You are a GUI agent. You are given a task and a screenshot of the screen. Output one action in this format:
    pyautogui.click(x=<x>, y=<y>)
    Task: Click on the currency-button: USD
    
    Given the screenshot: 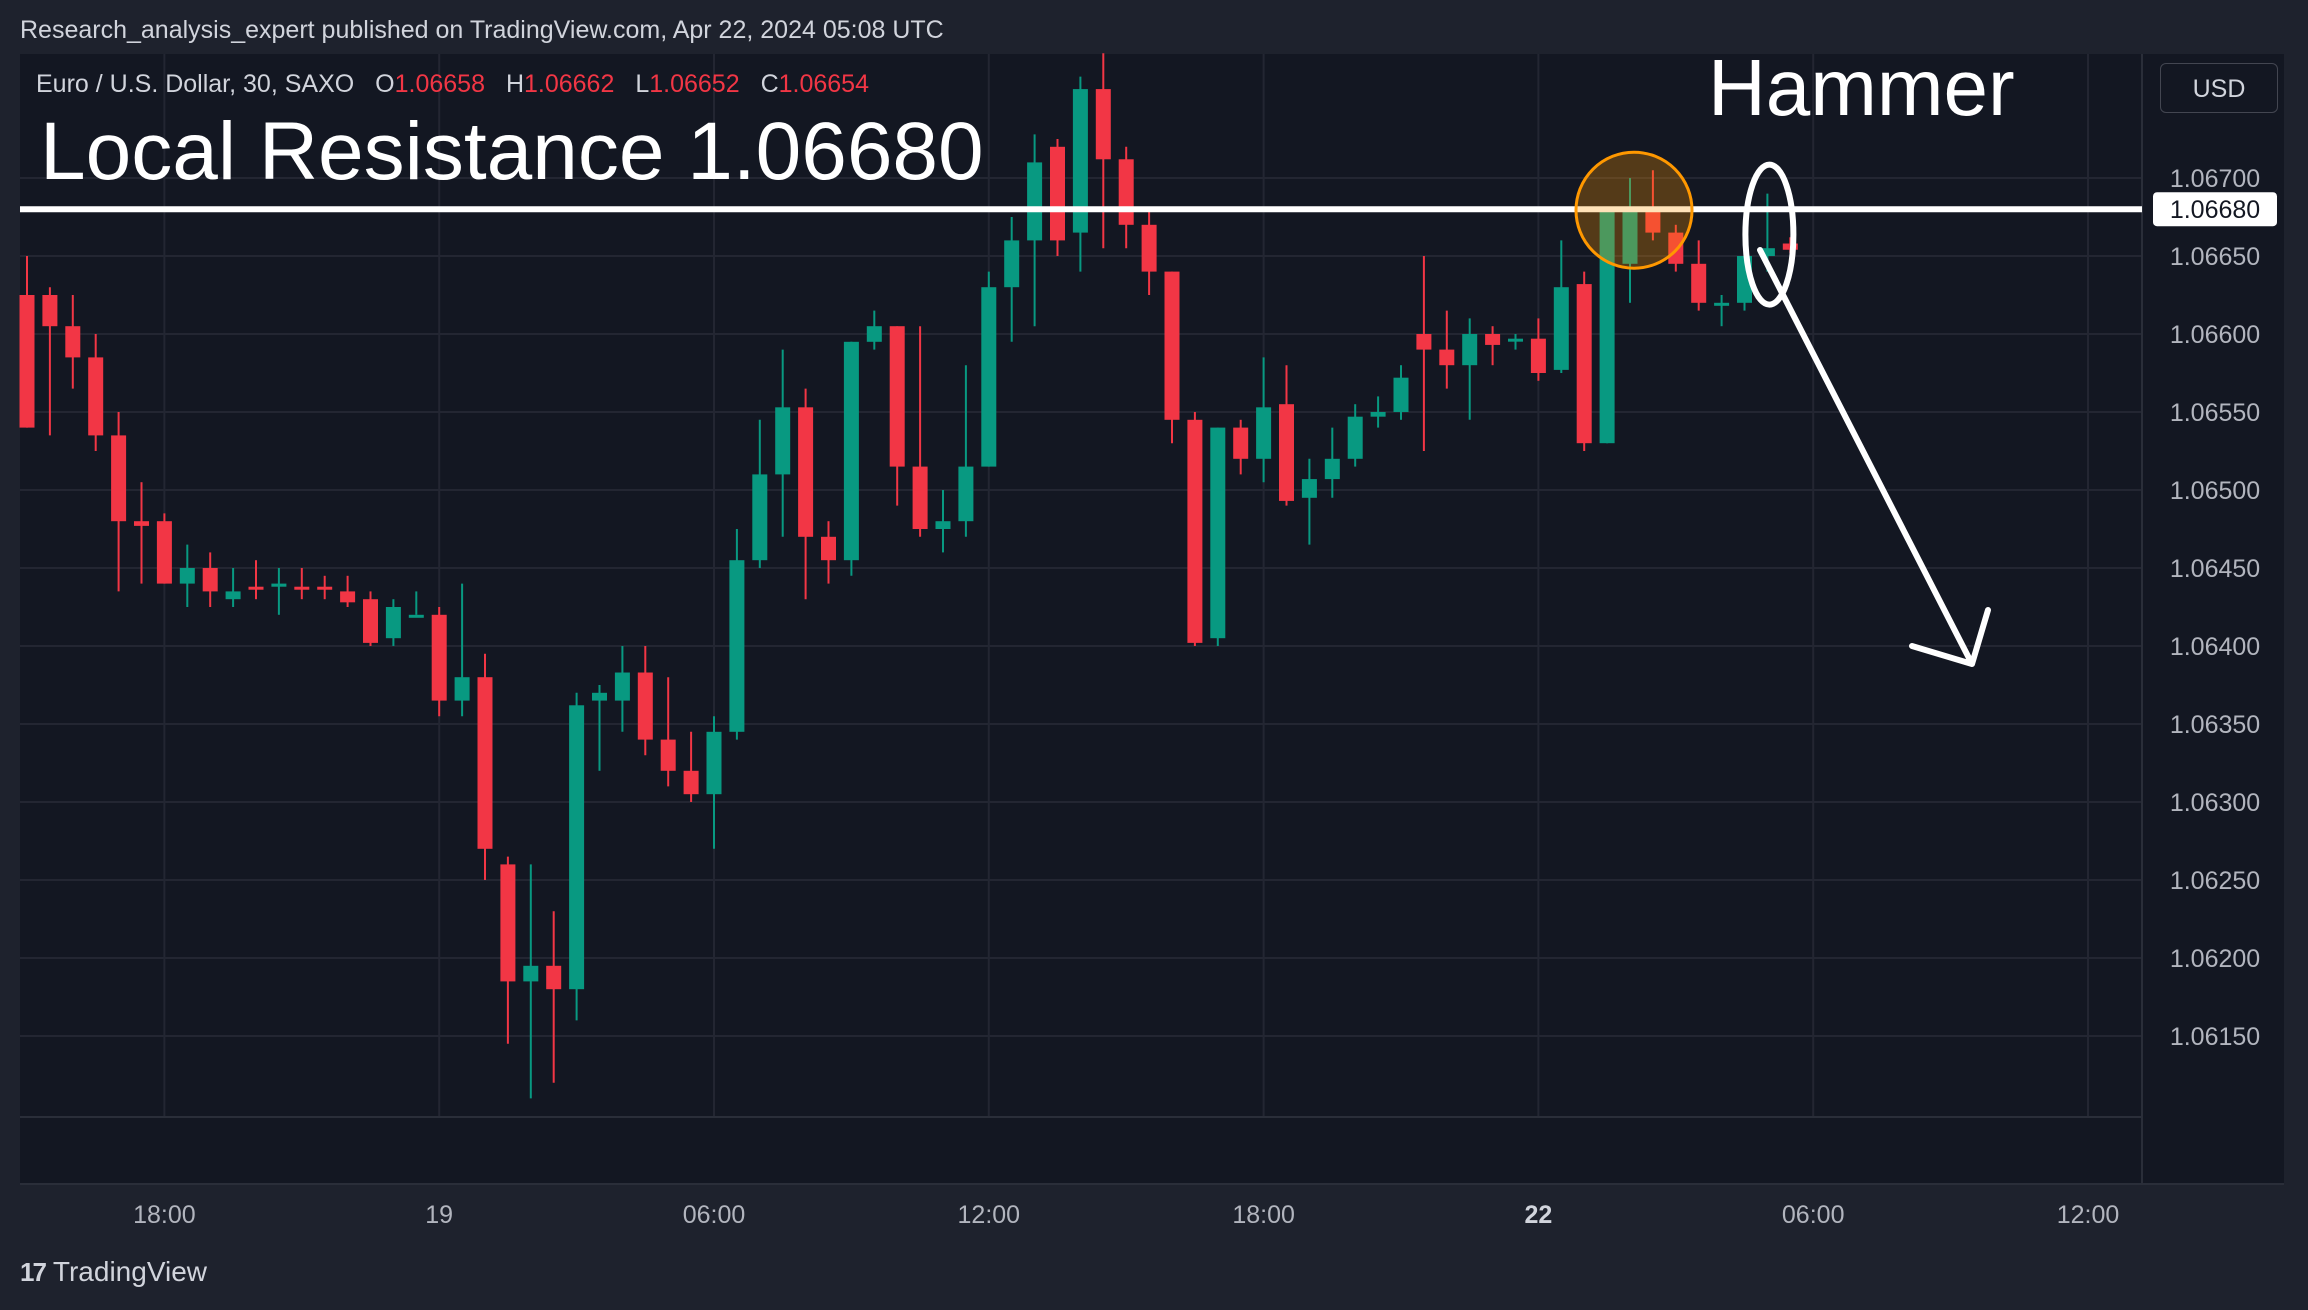 What is the action you would take?
    pyautogui.click(x=2219, y=88)
    